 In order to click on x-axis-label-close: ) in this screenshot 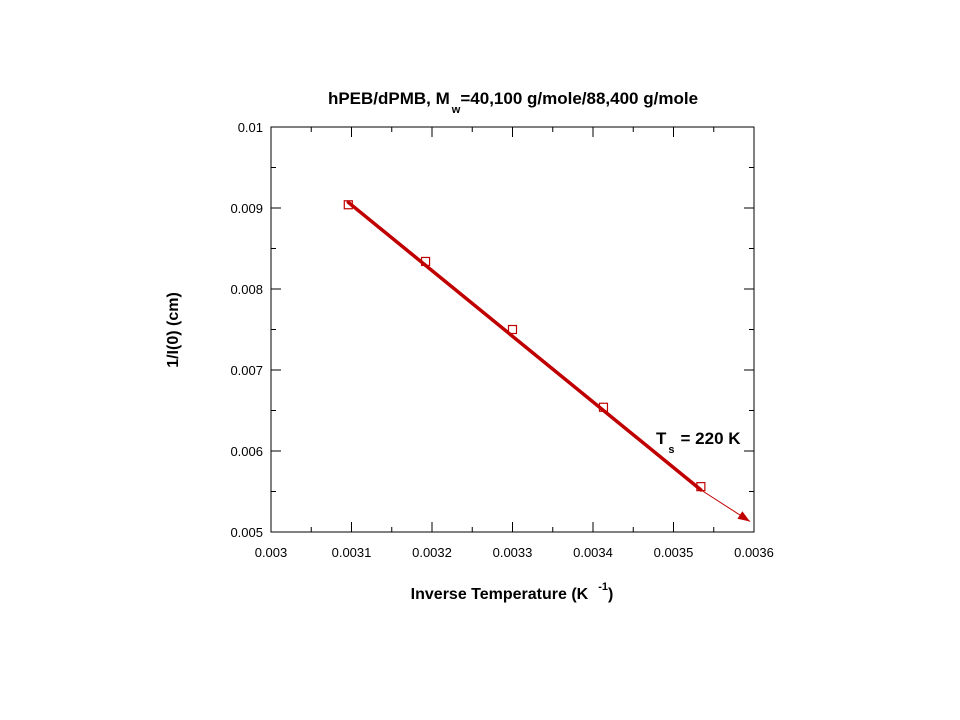, I will do `click(610, 594)`.